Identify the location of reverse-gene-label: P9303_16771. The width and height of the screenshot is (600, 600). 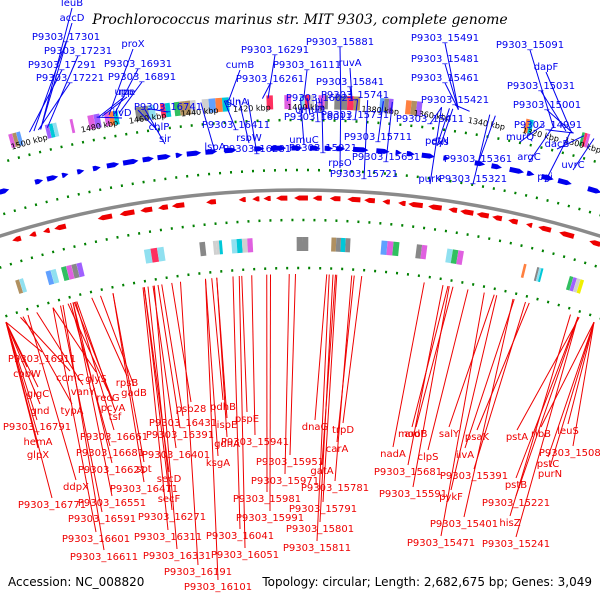
(52, 505).